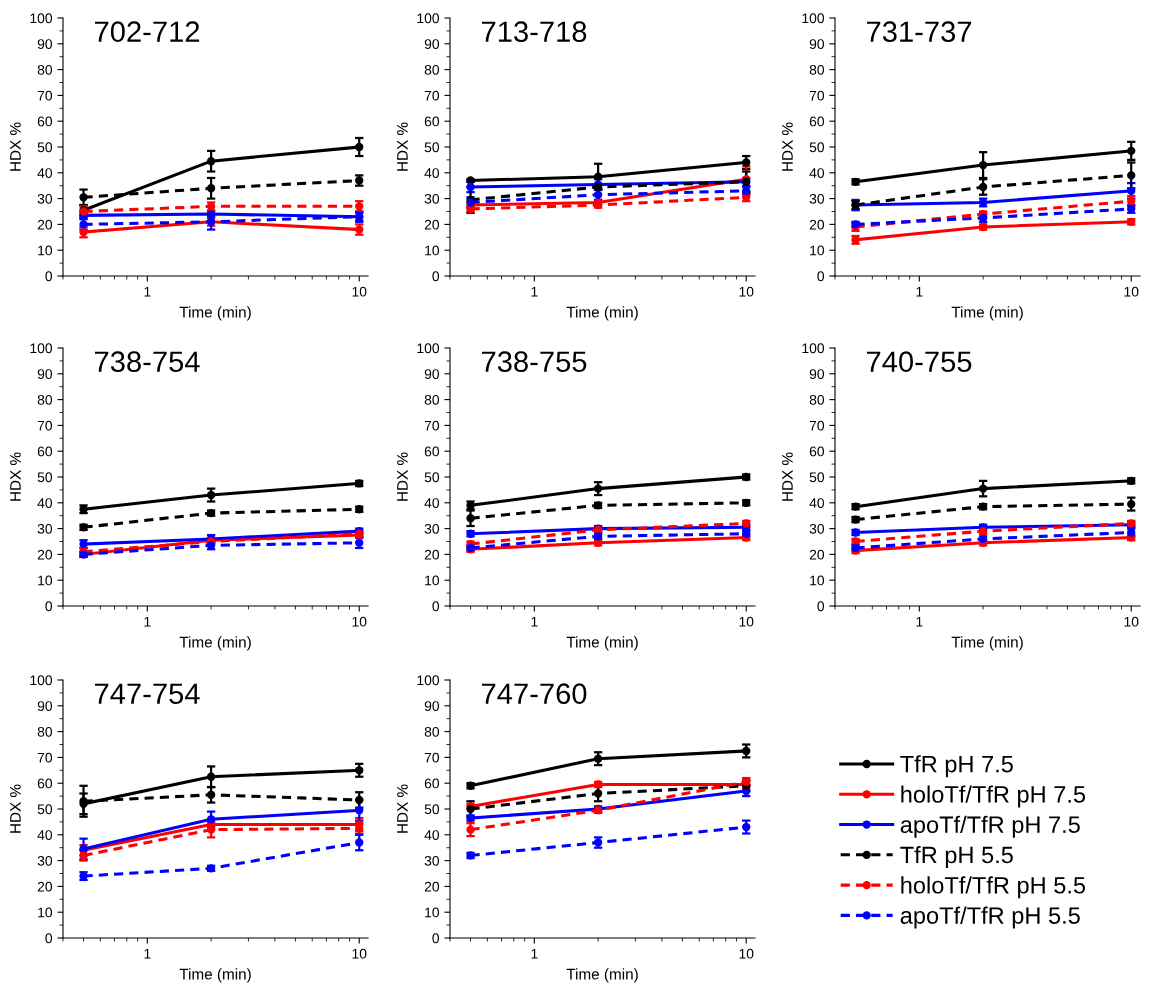 This screenshot has width=1149, height=1004. I want to click on chart-title: 702-712, so click(147, 31).